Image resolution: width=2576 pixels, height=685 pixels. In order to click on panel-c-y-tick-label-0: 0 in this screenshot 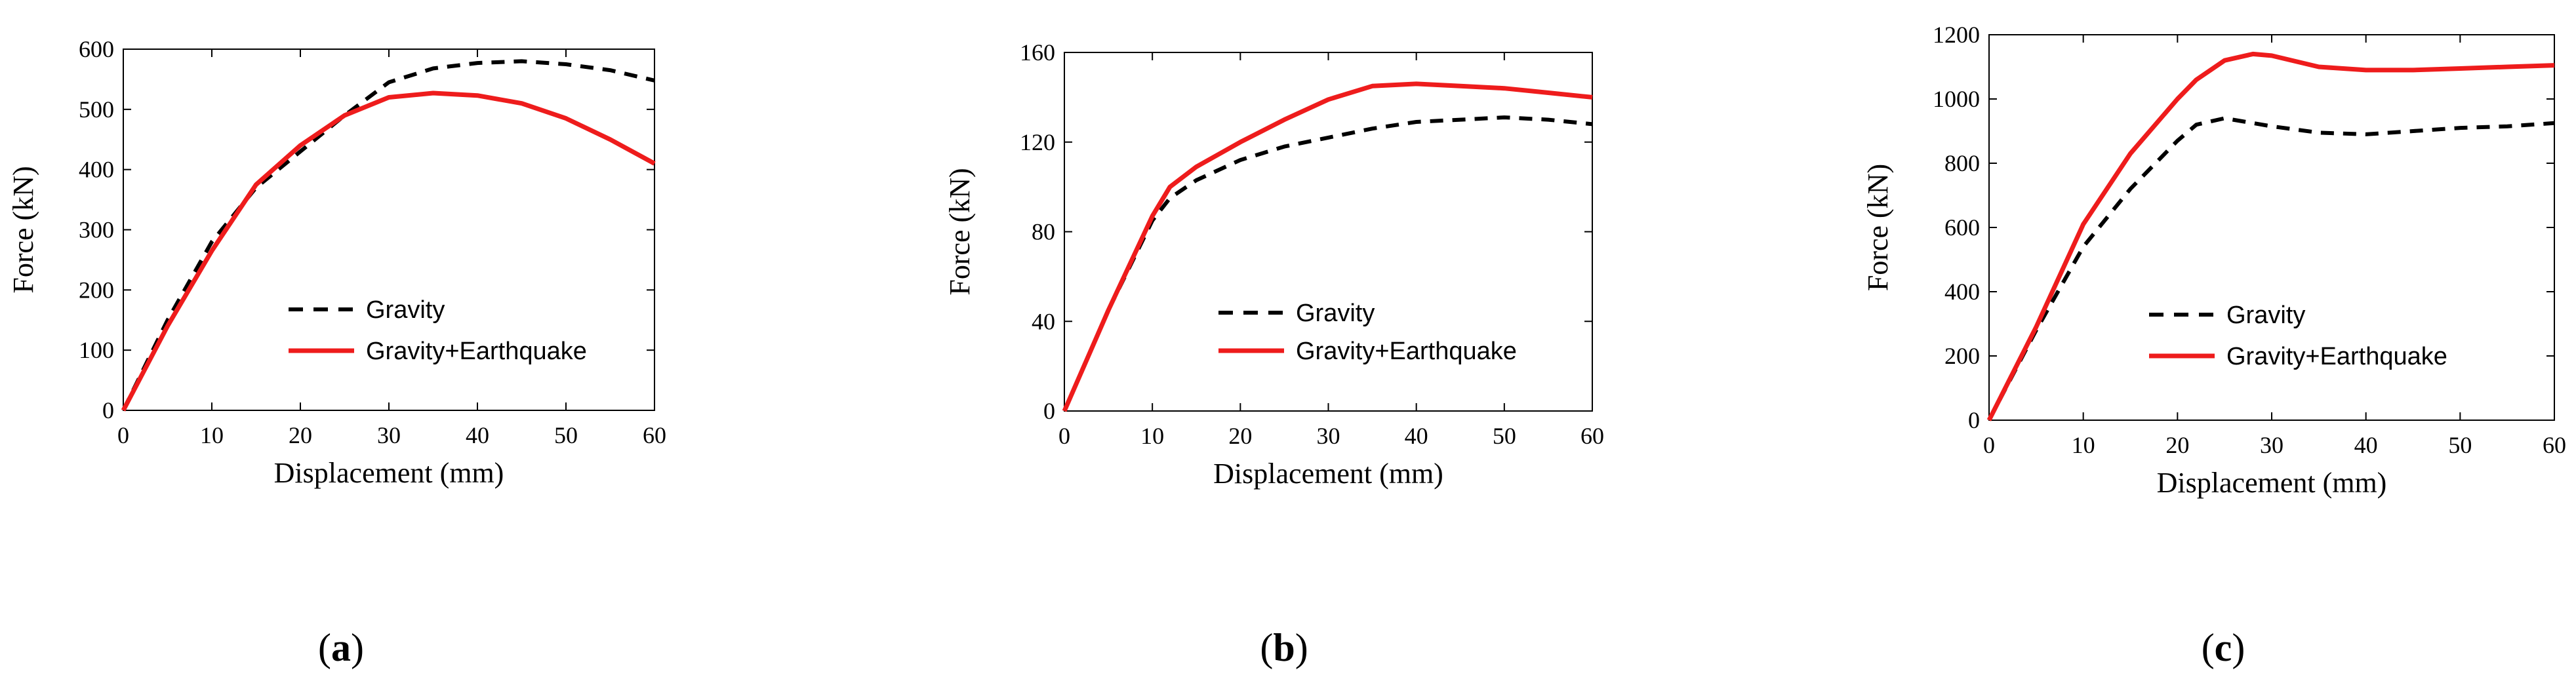, I will do `click(1974, 420)`.